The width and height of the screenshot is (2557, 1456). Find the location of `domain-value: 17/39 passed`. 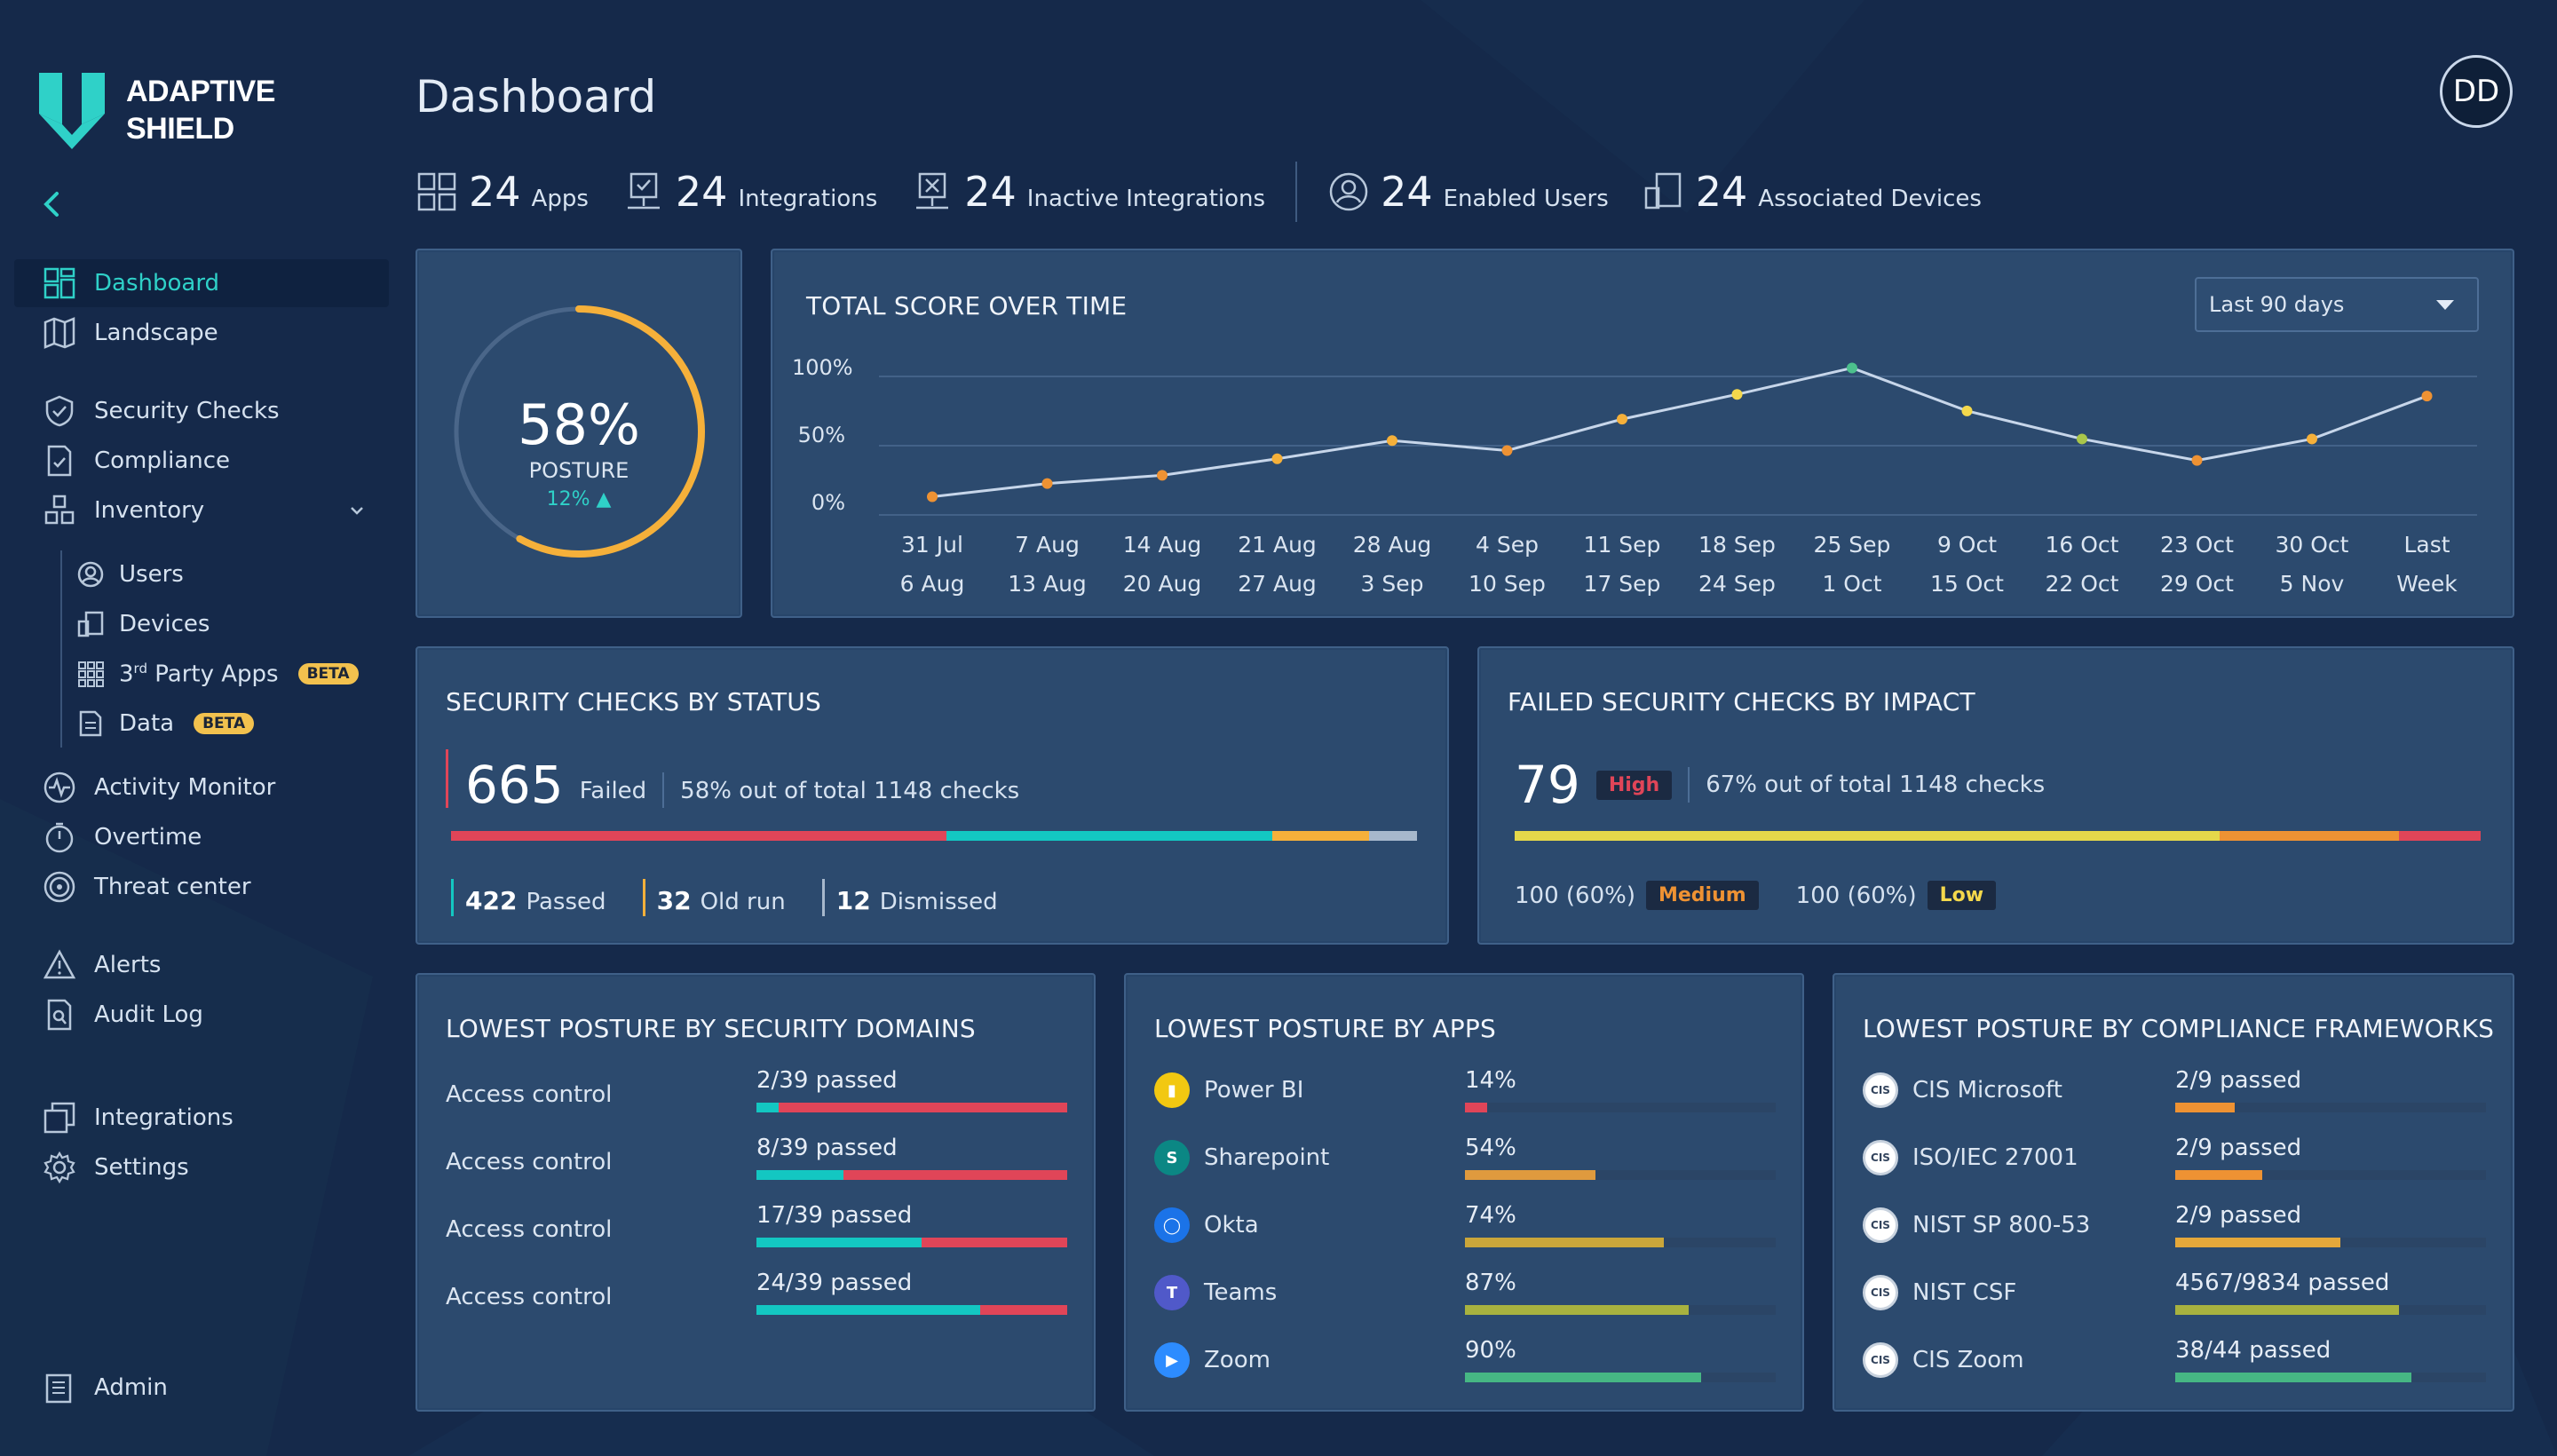

domain-value: 17/39 passed is located at coordinates (834, 1215).